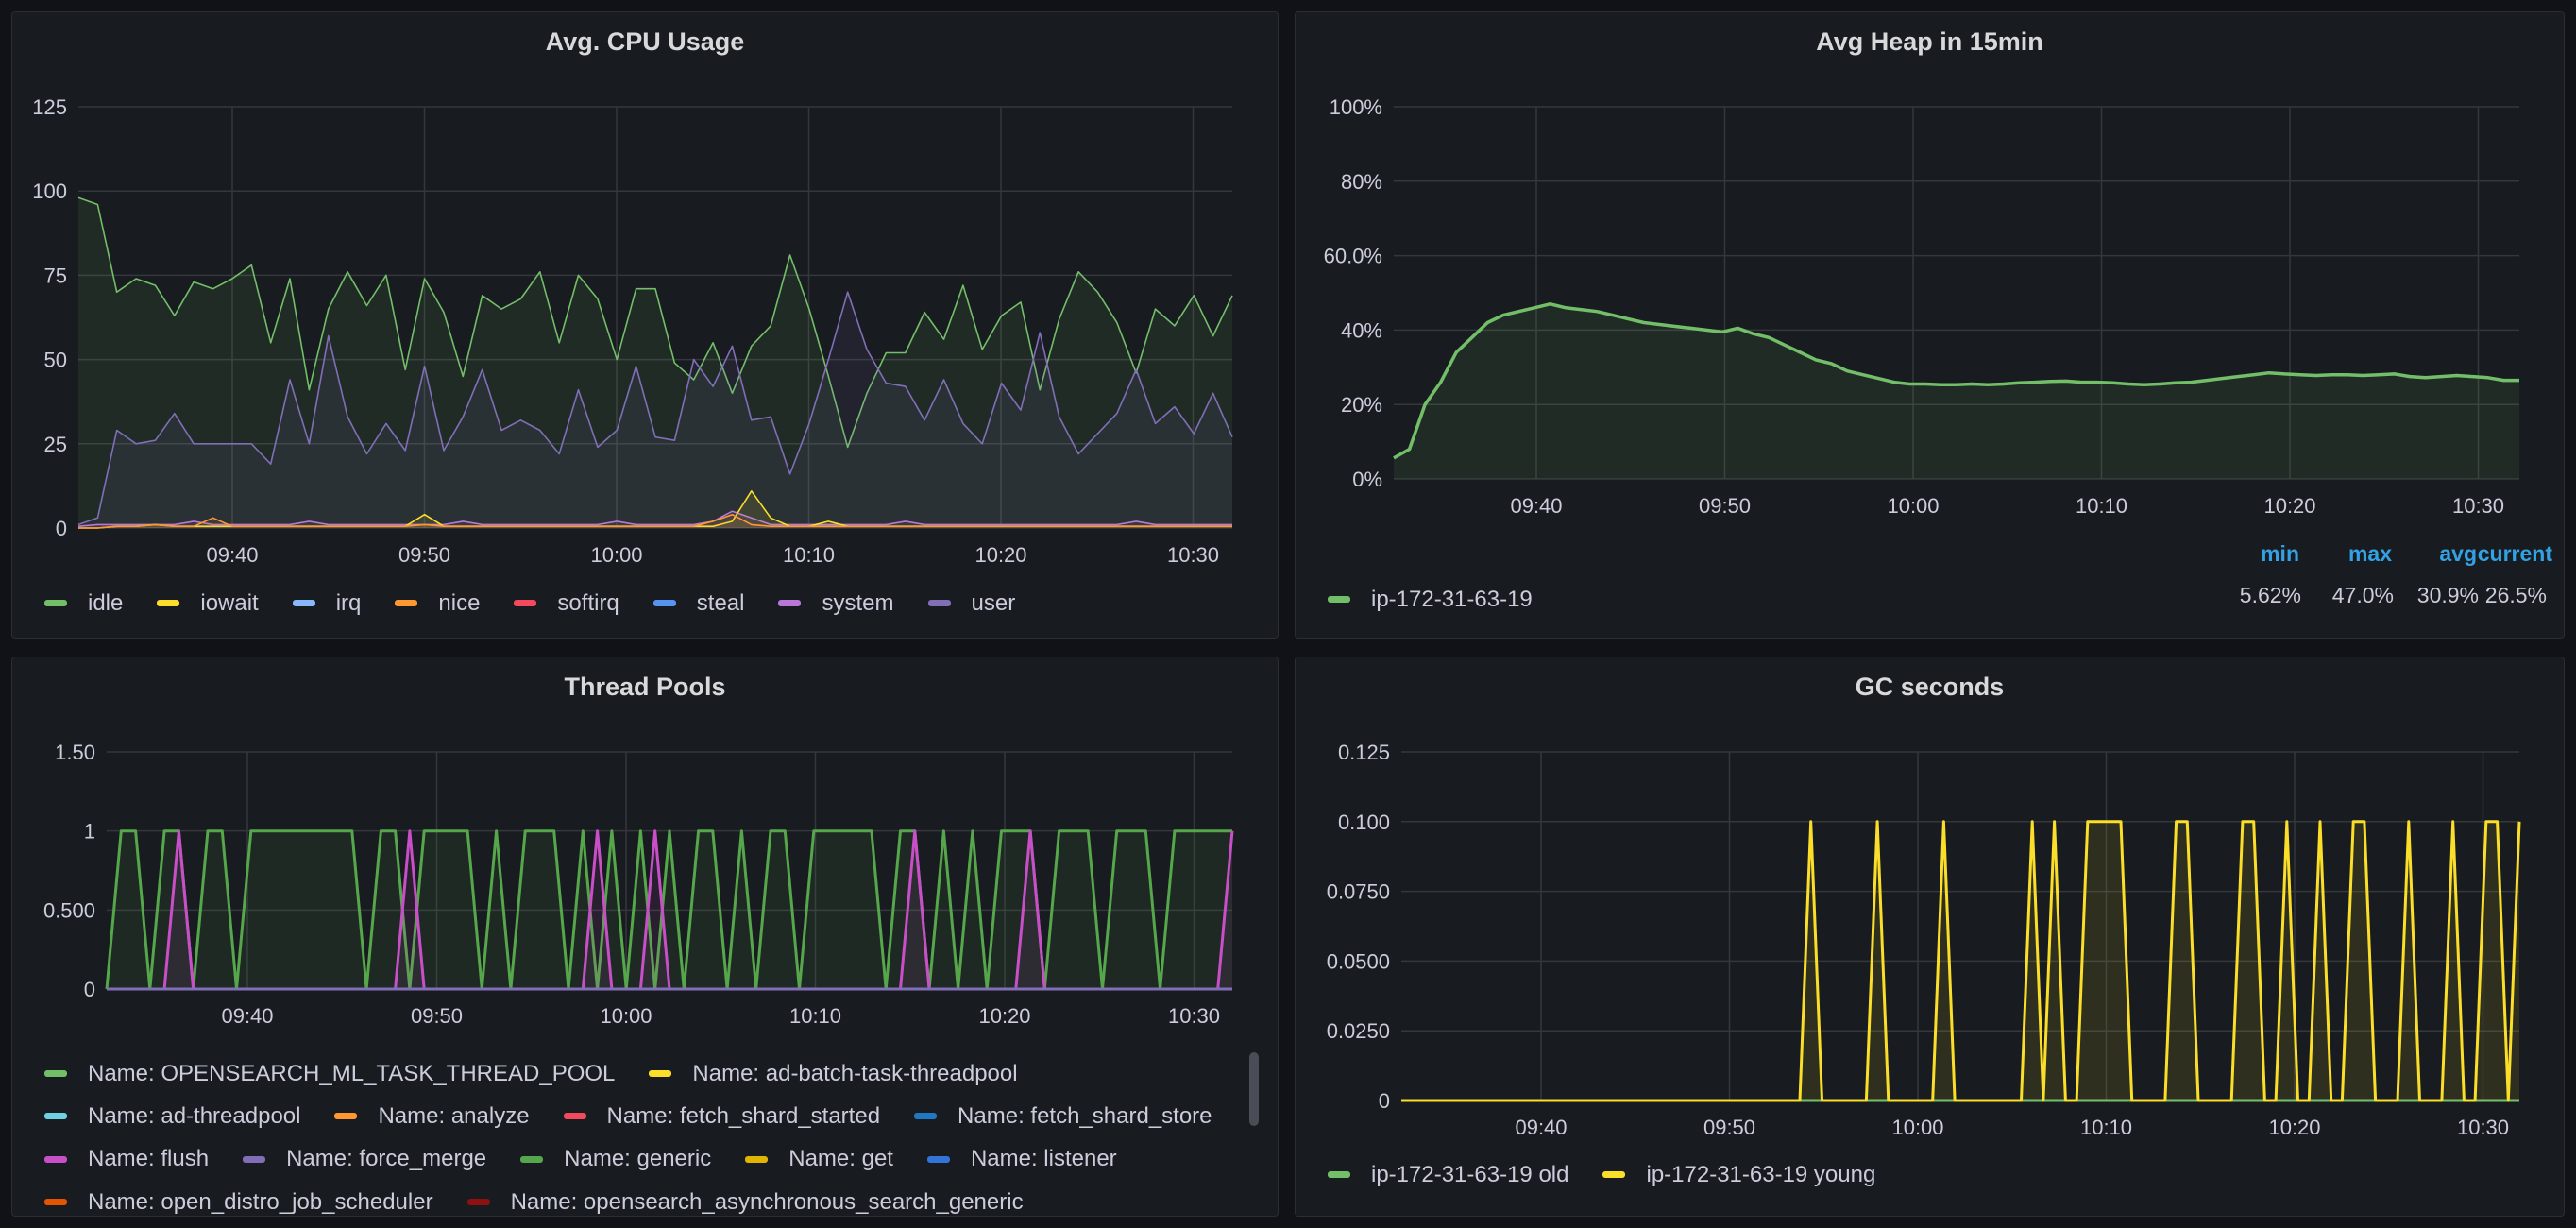 The width and height of the screenshot is (2576, 1228). What do you see at coordinates (971, 603) in the screenshot?
I see `legend-item: user` at bounding box center [971, 603].